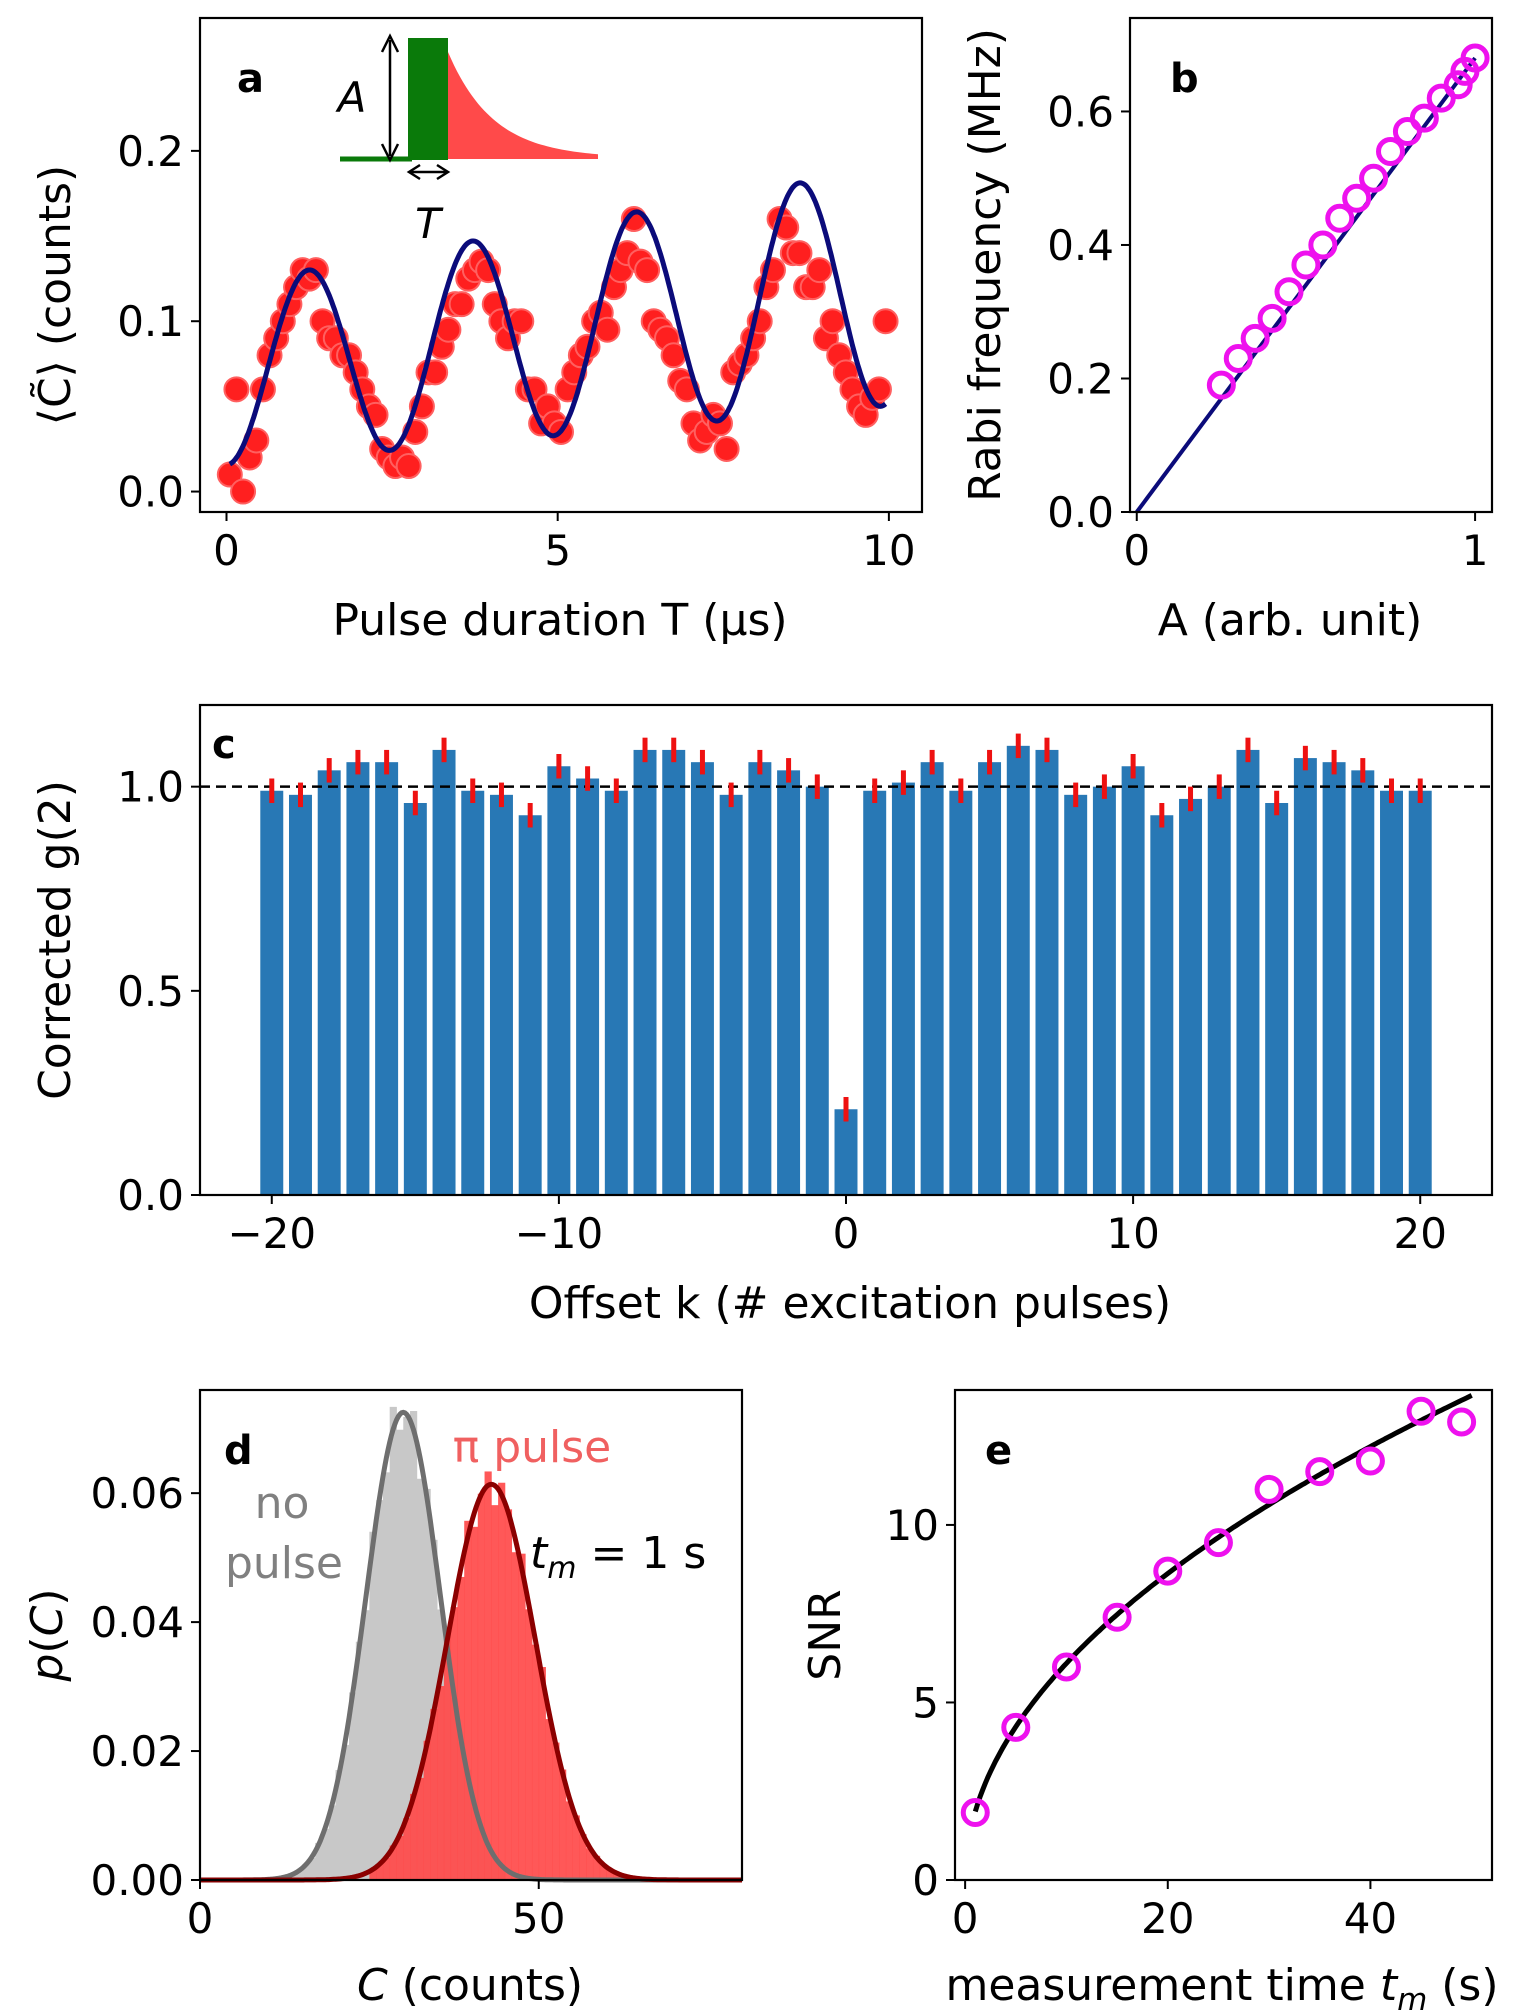 The width and height of the screenshot is (1535, 2016). I want to click on panel-a-frame, so click(561, 265).